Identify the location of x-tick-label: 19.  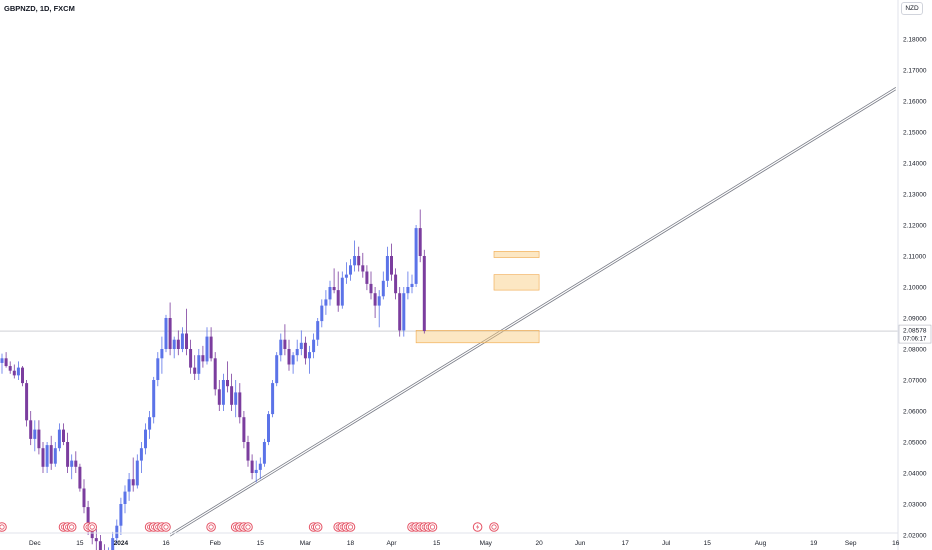
(814, 543).